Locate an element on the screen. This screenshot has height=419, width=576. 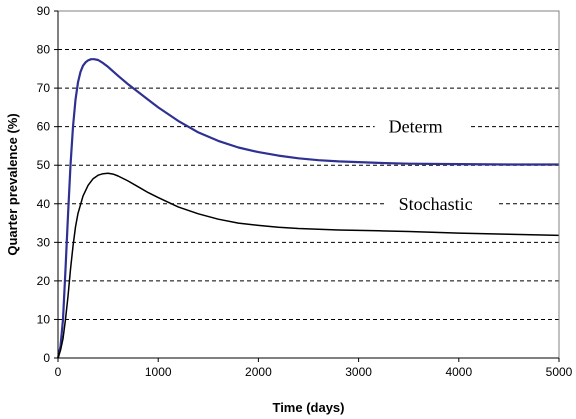
annotation-determ: Determ is located at coordinates (416, 127).